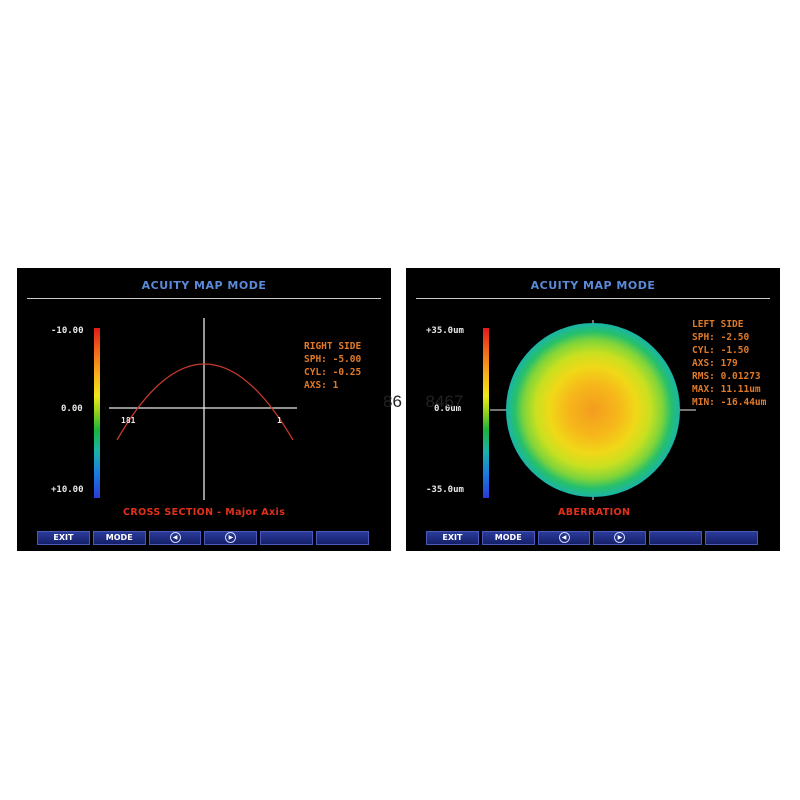 Image resolution: width=800 pixels, height=800 pixels. What do you see at coordinates (729, 402) in the screenshot?
I see `min-value: MIN: -16.44um` at bounding box center [729, 402].